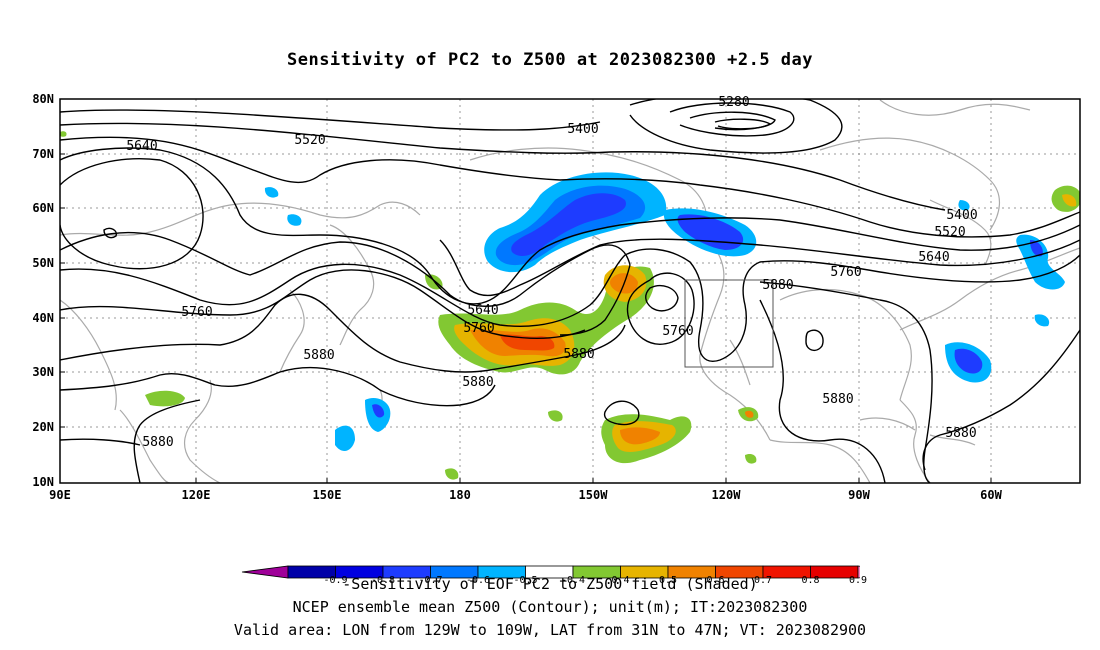 The height and width of the screenshot is (650, 1100). I want to click on colorbar-tick-label: -0.9, so click(335, 580).